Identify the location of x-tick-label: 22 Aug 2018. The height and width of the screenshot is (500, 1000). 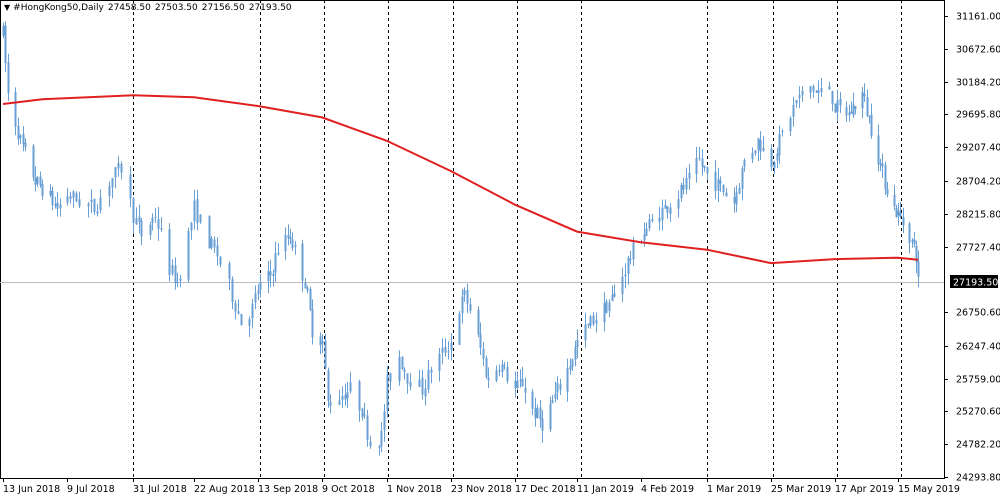
(224, 489).